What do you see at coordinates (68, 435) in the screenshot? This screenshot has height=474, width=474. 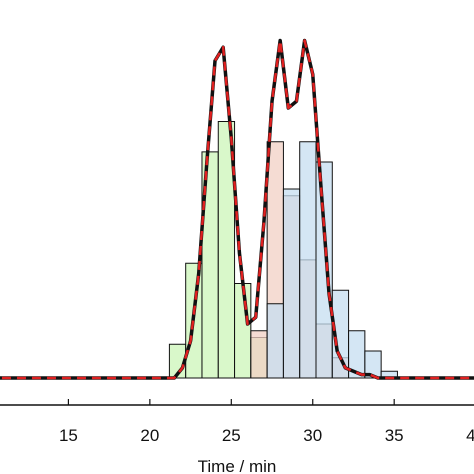 I see `x-tick-label: 15` at bounding box center [68, 435].